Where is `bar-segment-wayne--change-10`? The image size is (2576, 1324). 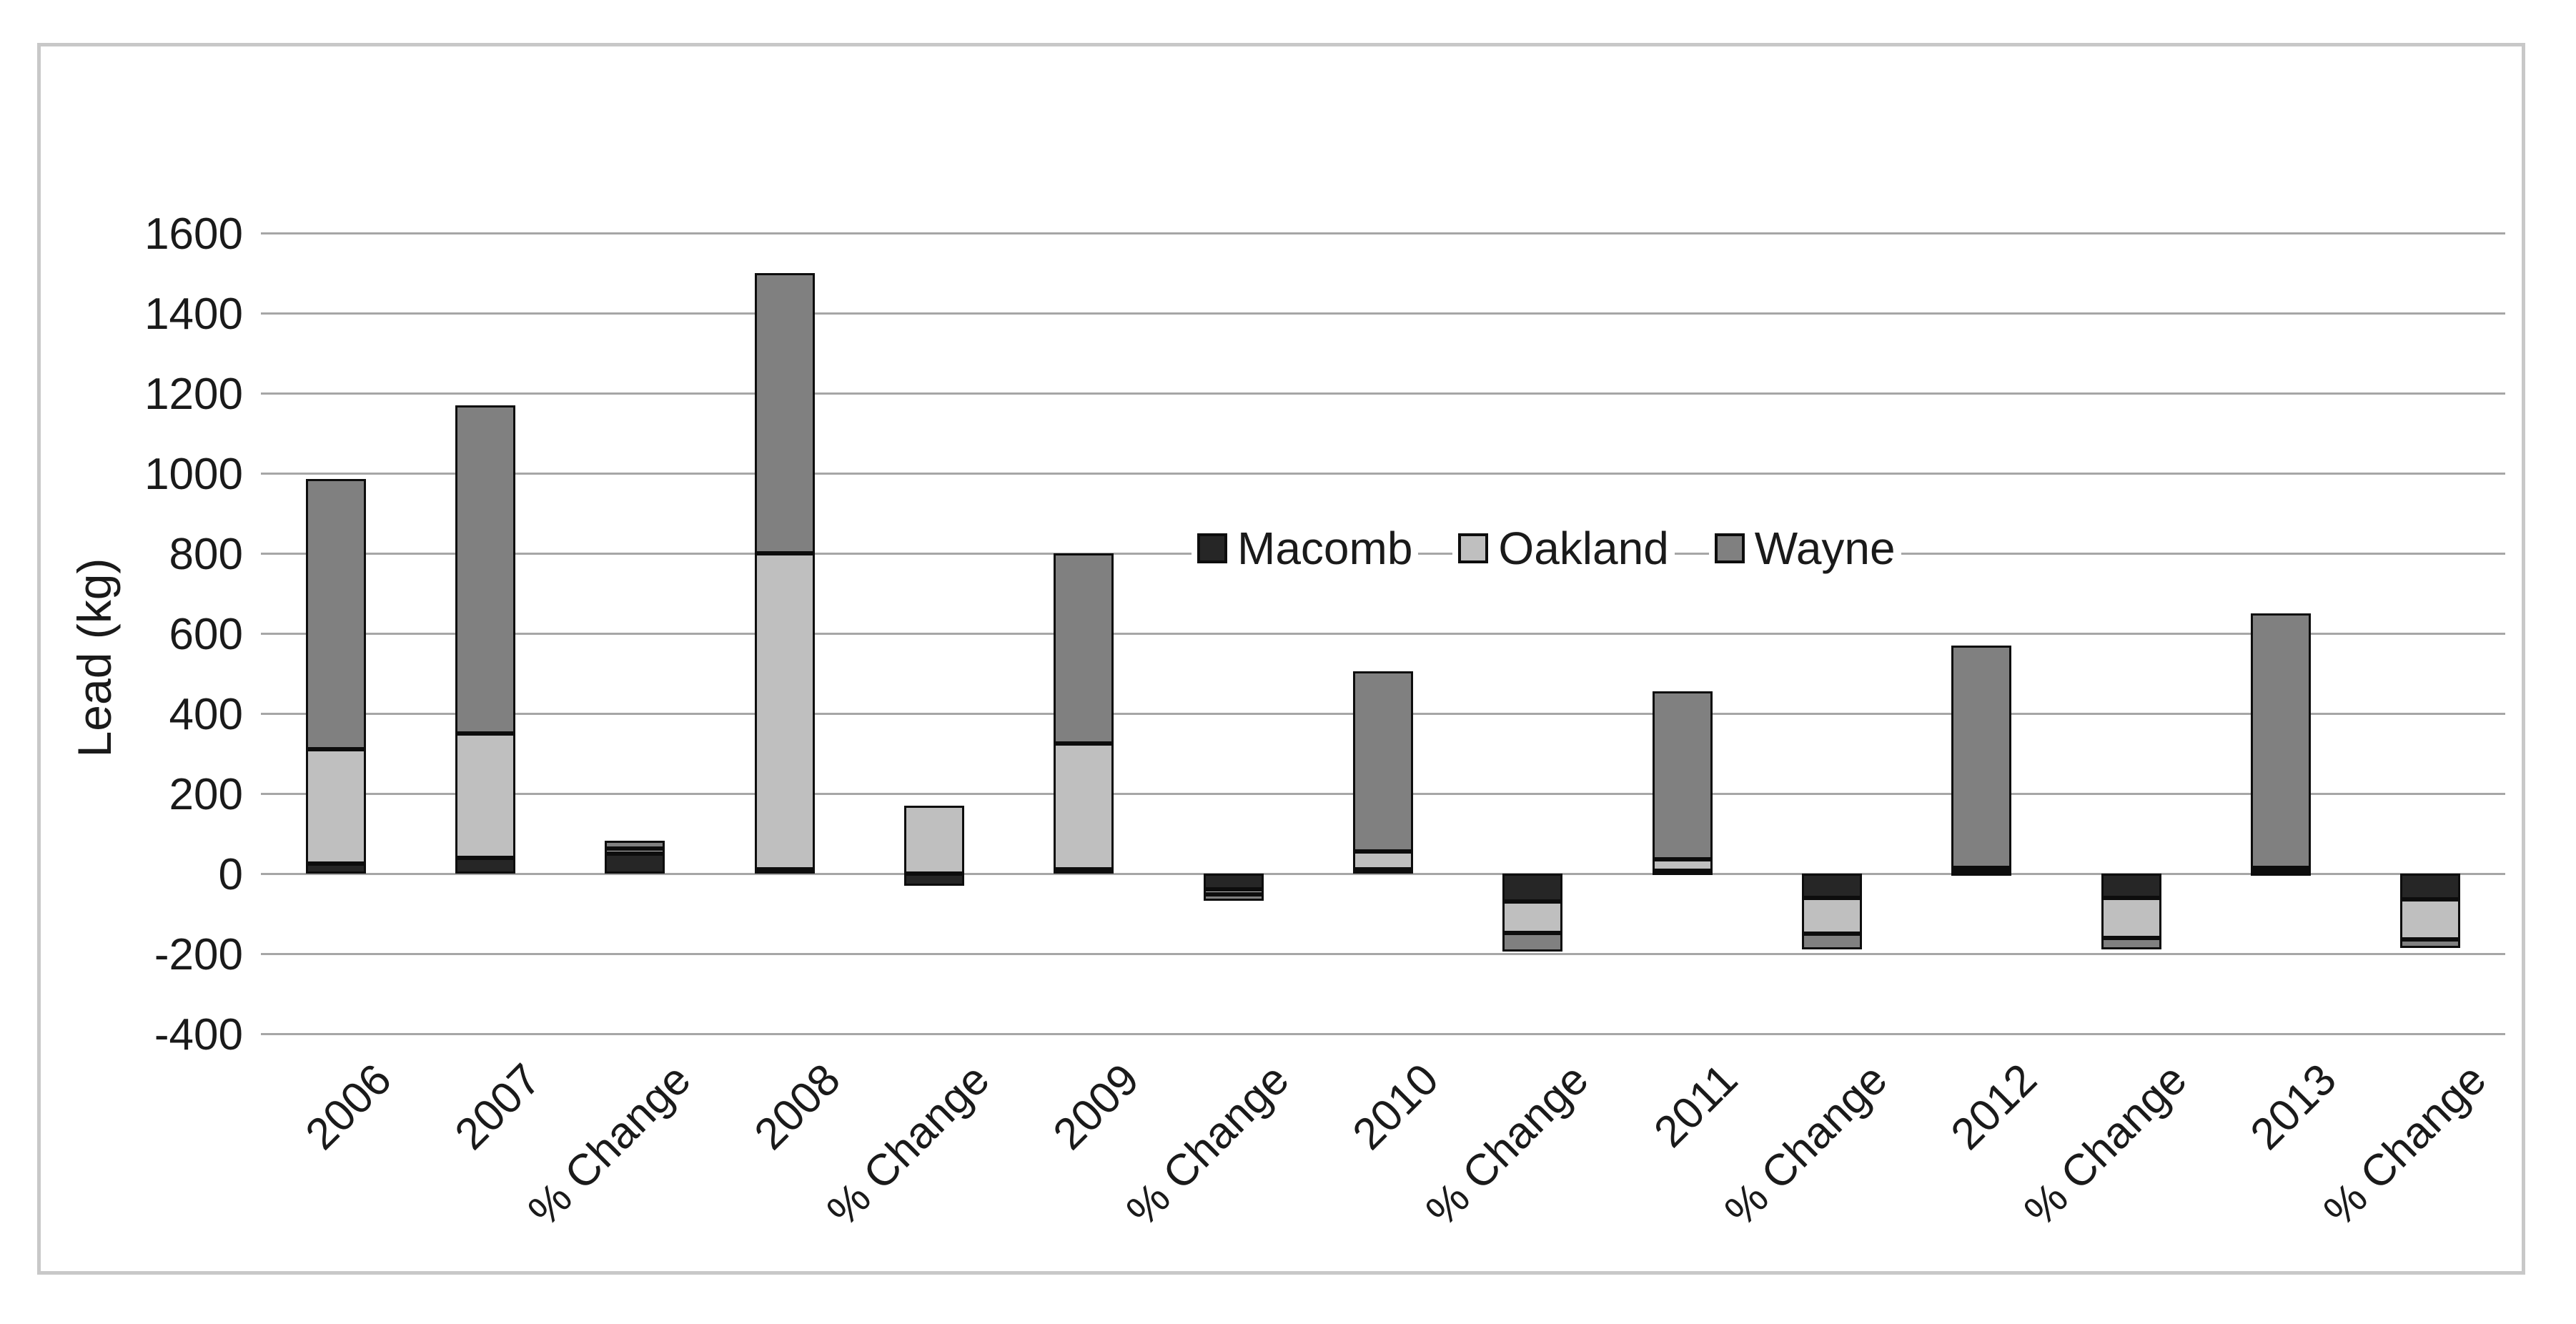
bar-segment-wayne--change-10 is located at coordinates (1832, 942).